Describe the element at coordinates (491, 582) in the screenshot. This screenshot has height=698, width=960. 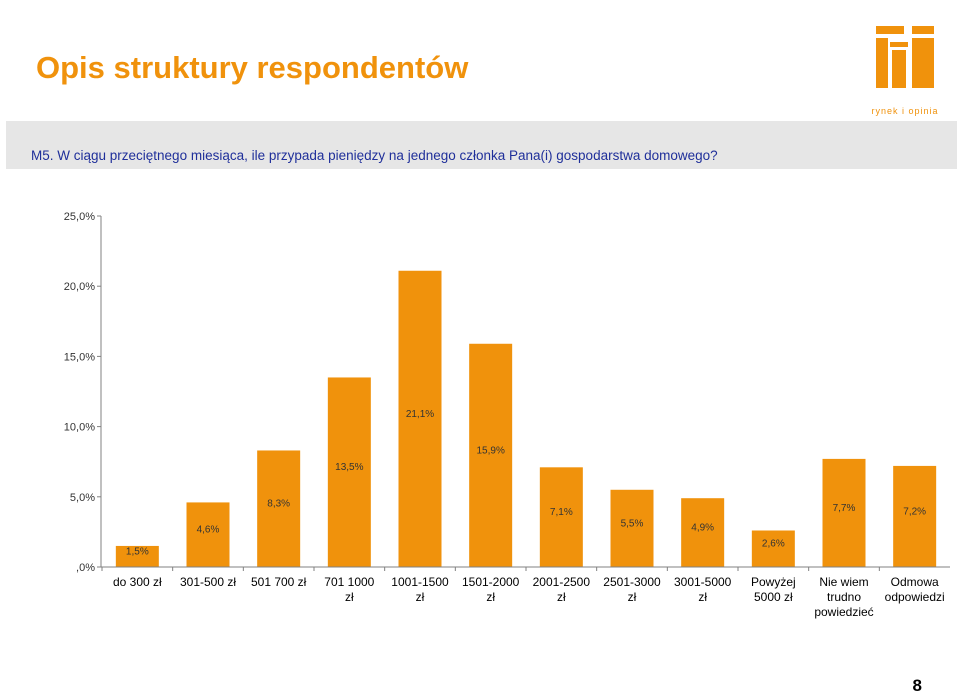
I see `x-category-label: 1501-2000` at that location.